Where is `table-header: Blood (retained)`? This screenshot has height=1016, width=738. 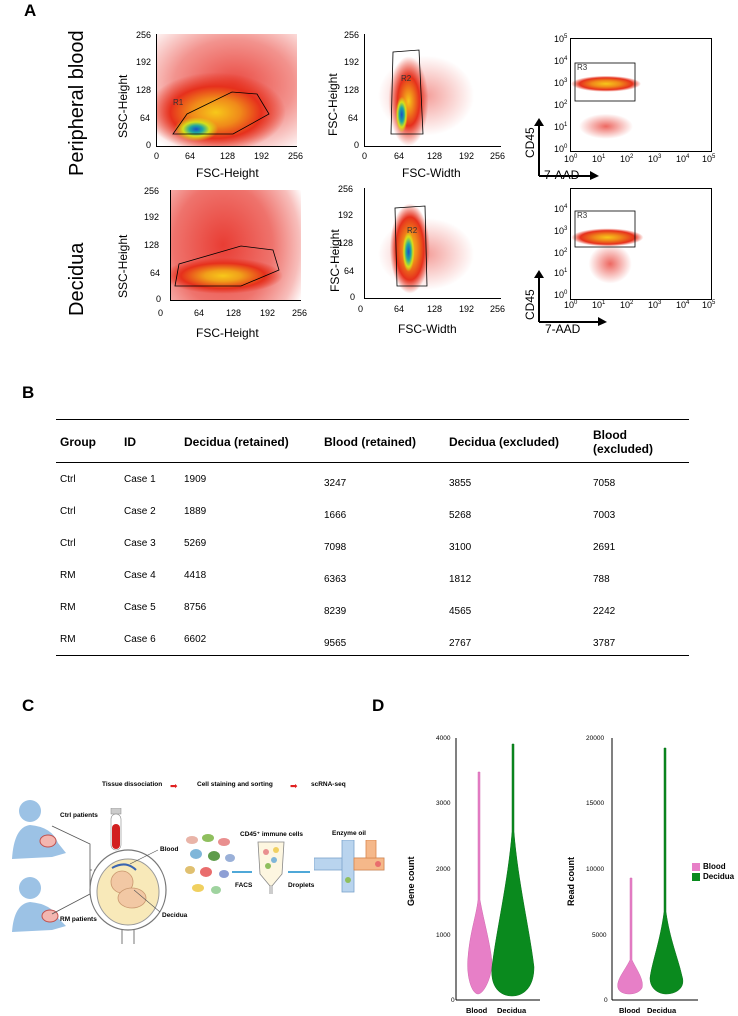
table-header: Blood (retained) is located at coordinates (382, 441).